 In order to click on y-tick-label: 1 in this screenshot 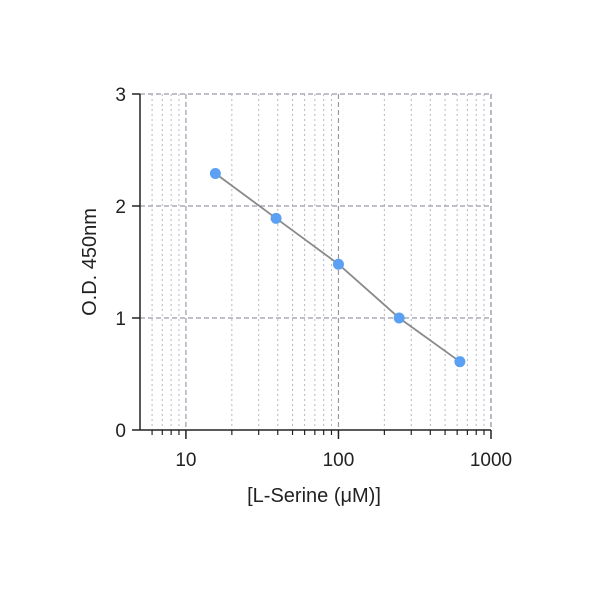, I will do `click(120, 319)`.